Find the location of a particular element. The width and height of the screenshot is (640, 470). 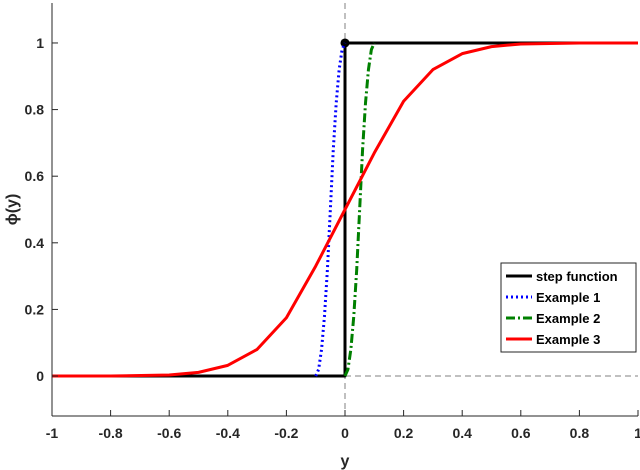

series-marker is located at coordinates (345, 43).